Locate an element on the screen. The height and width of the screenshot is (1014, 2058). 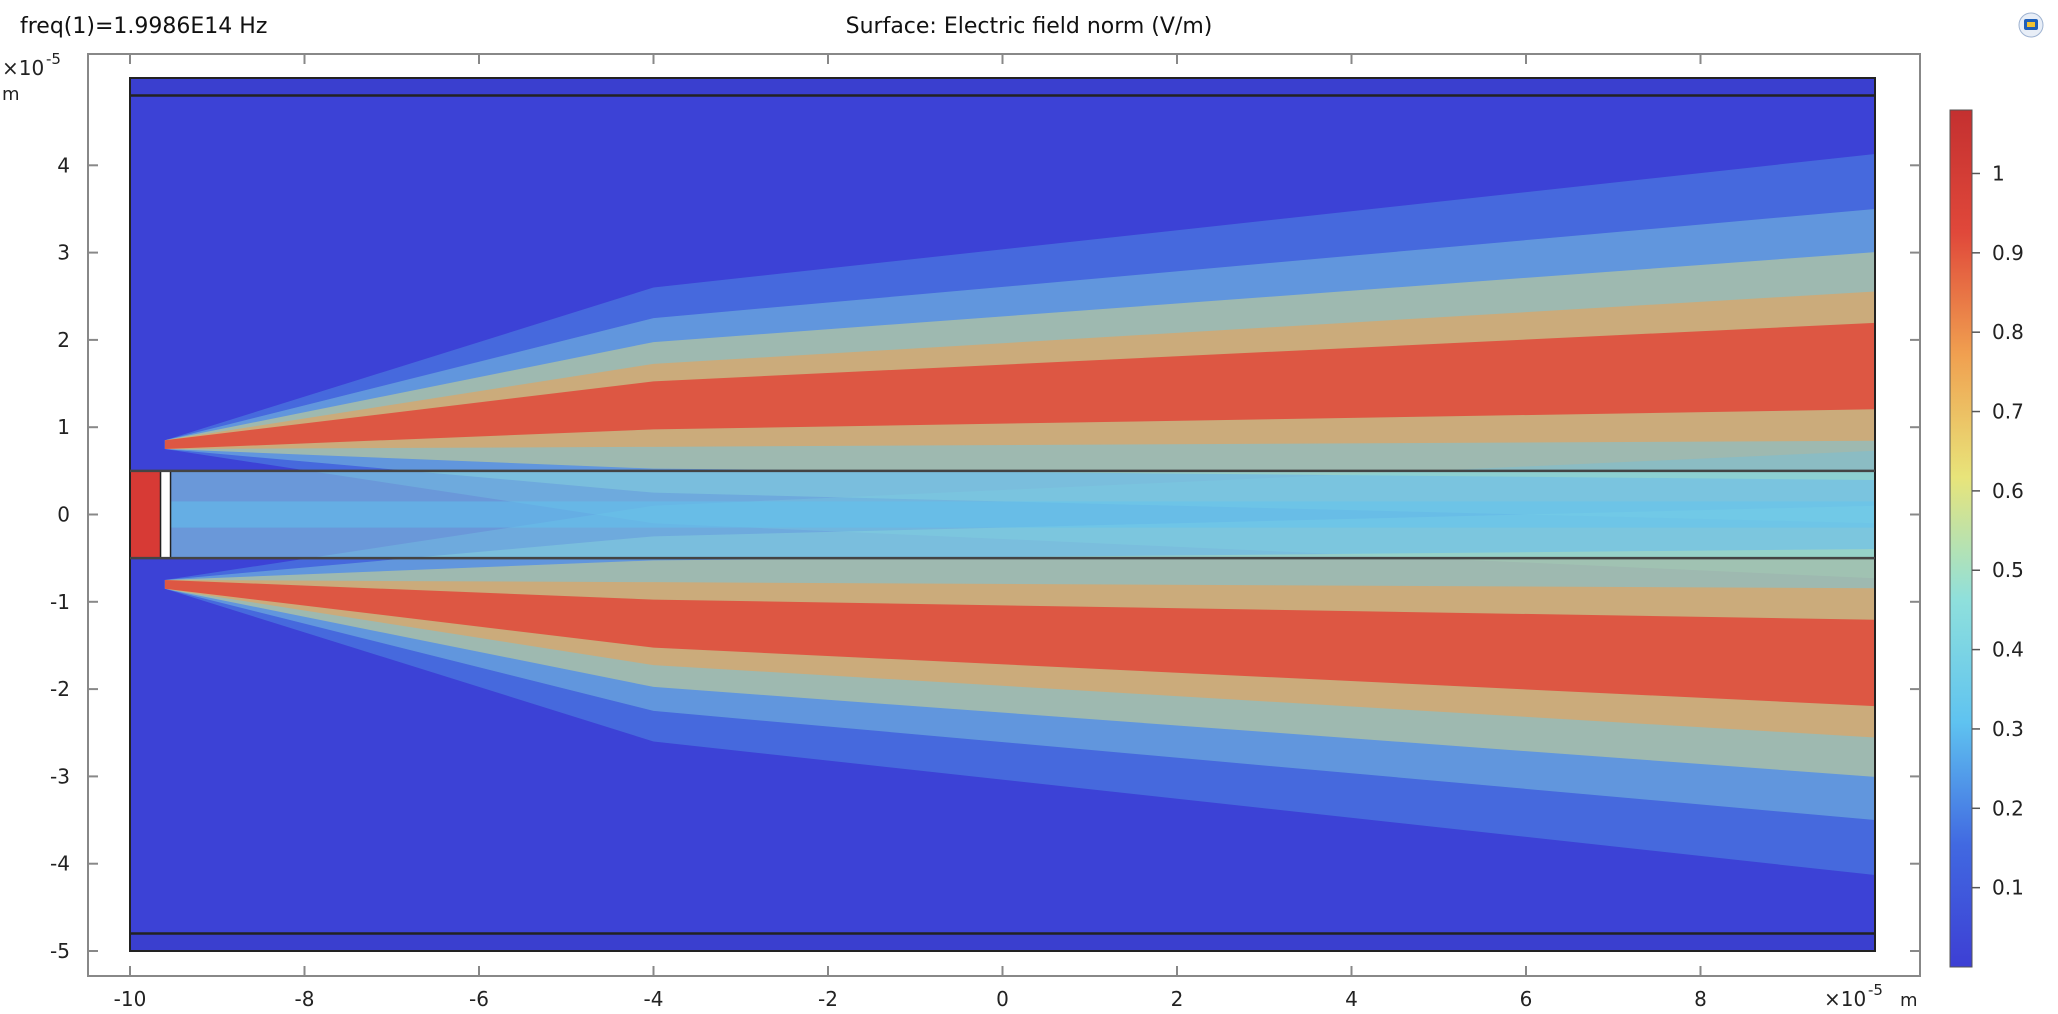
y-tick-label: -2 is located at coordinates (60, 689).